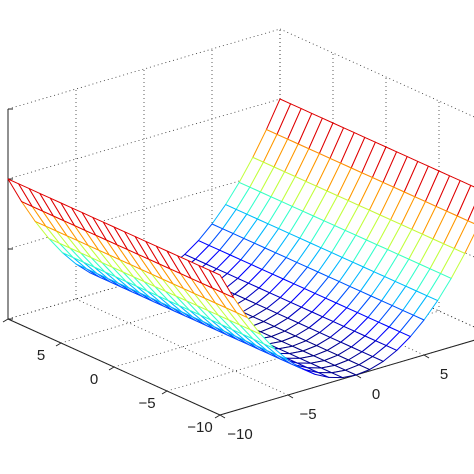 This screenshot has height=474, width=474. Describe the element at coordinates (221, 284) in the screenshot. I see `mesh-cell` at that location.